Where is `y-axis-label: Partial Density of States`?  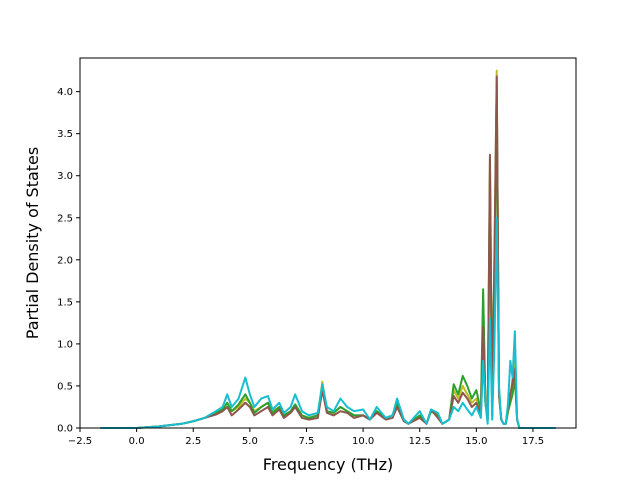
y-axis-label: Partial Density of States is located at coordinates (32, 243).